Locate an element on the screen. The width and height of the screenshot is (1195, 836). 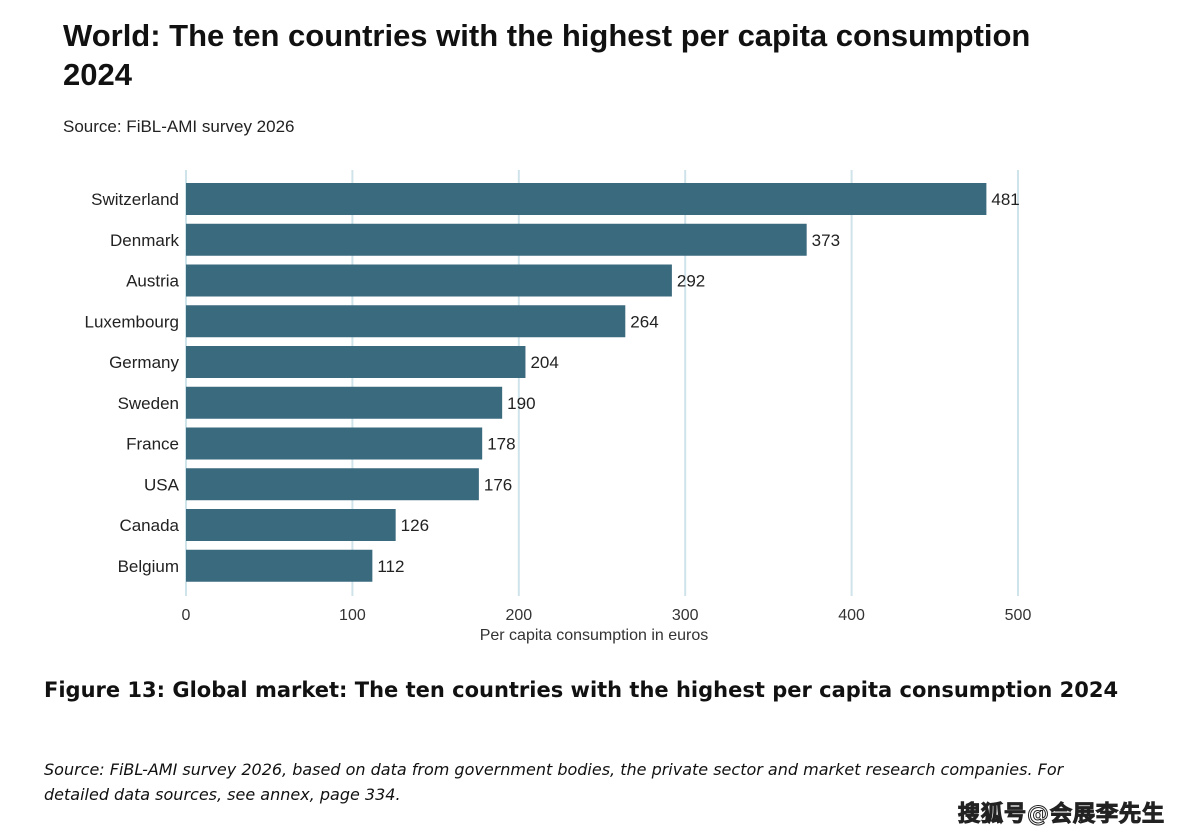
y-category-label: Switzerland is located at coordinates (135, 199).